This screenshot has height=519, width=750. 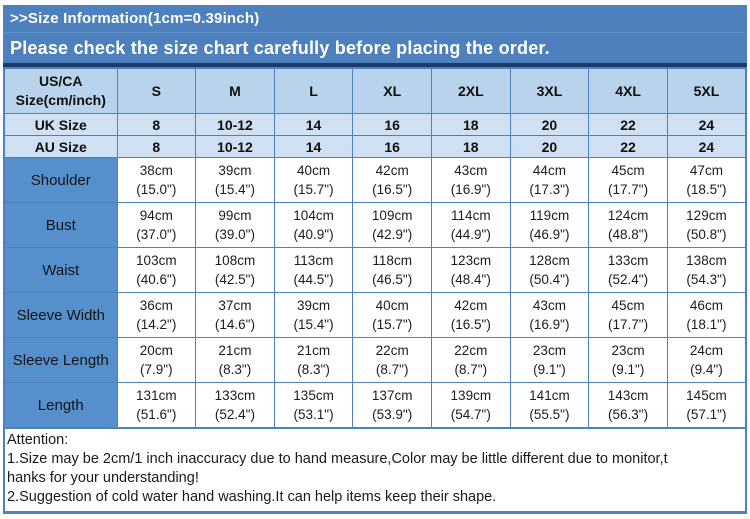 I want to click on measure-cm-value: 128cm, so click(x=549, y=260).